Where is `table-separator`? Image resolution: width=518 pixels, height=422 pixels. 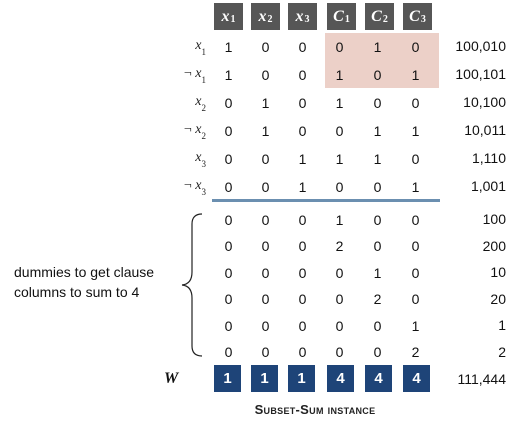
table-separator is located at coordinates (326, 200).